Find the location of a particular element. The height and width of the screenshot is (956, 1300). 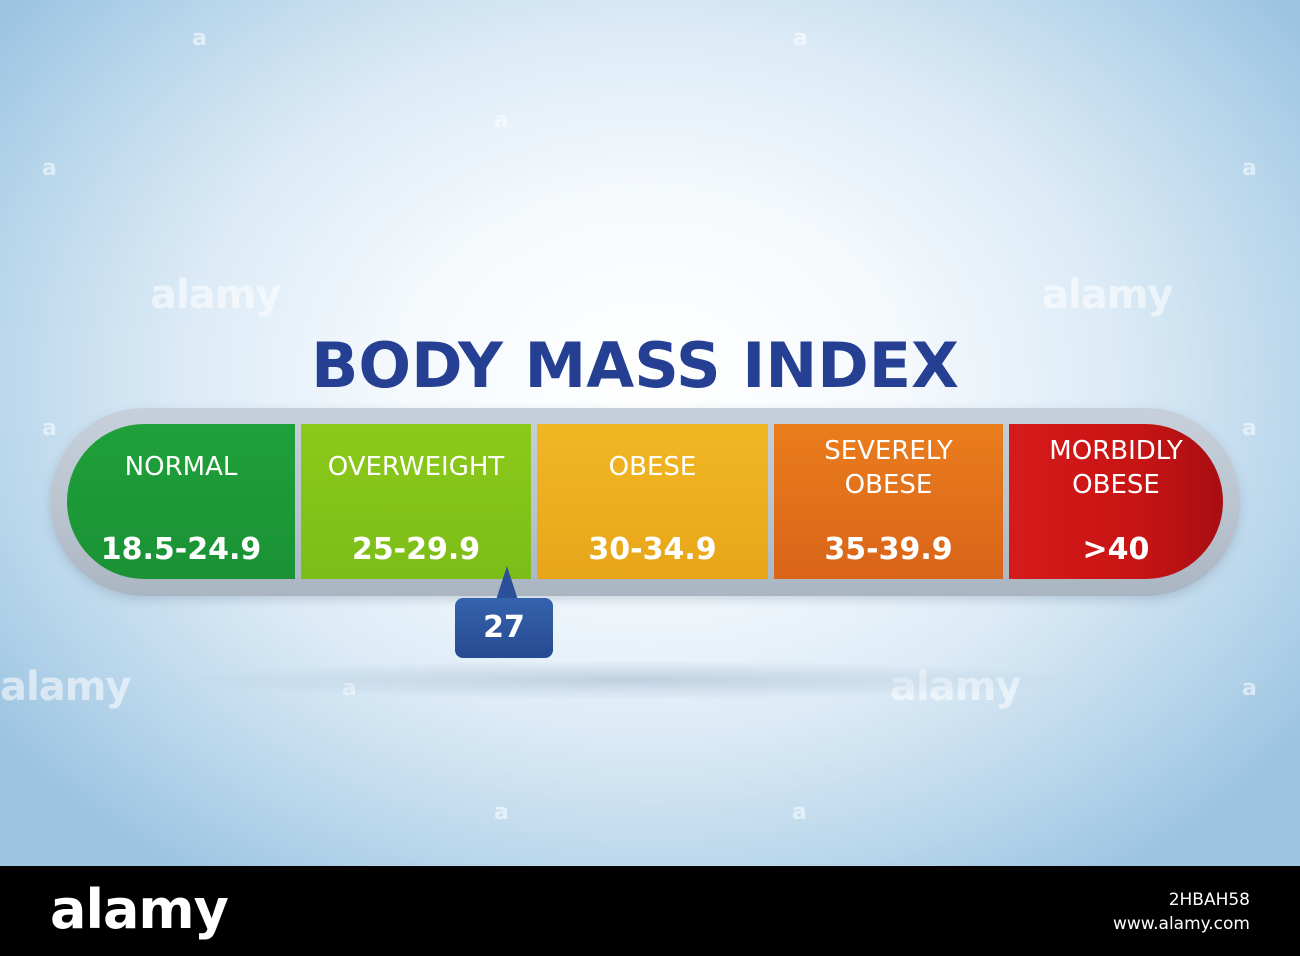

page-title: BODY MASS INDEX is located at coordinates (635, 365).